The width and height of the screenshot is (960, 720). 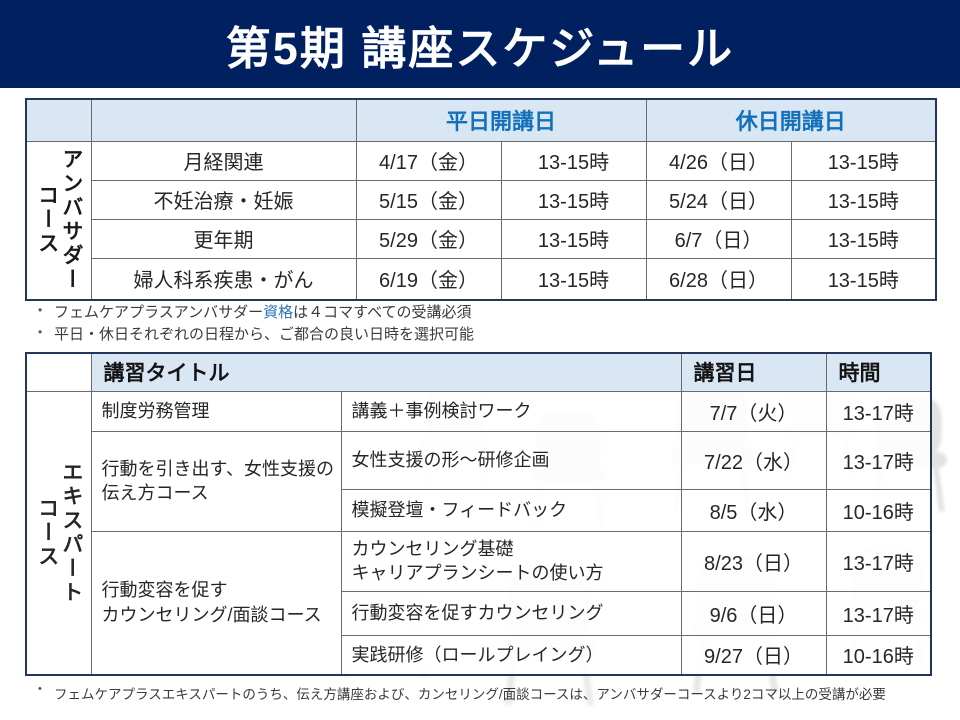 What do you see at coordinates (428, 199) in the screenshot?
I see `weekday-date-cell: 5/15（金）` at bounding box center [428, 199].